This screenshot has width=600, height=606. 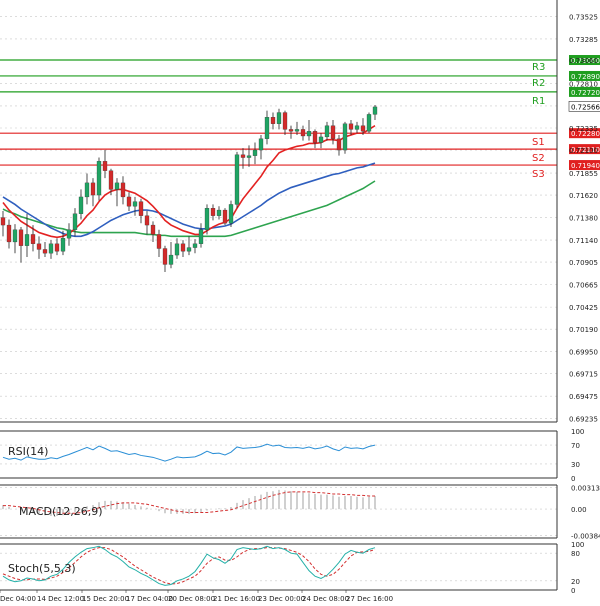 What do you see at coordinates (583, 330) in the screenshot?
I see `price-tick-label: 0.70190` at bounding box center [583, 330].